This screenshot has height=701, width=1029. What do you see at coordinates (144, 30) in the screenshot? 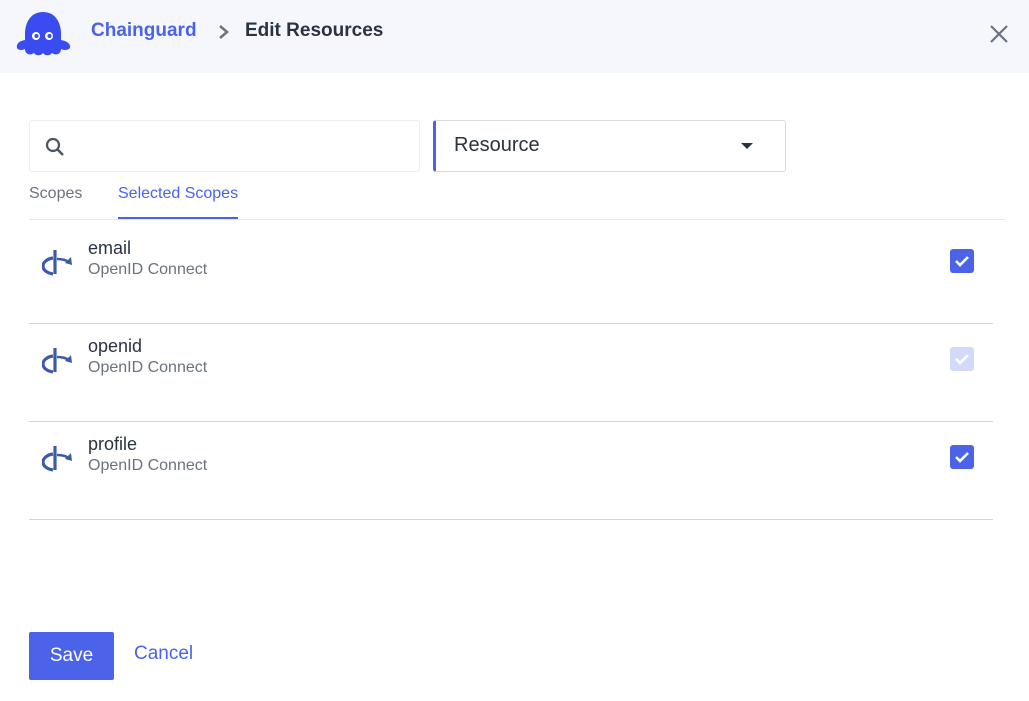
I see `breadcrumb-chainguard: Chainguard` at bounding box center [144, 30].